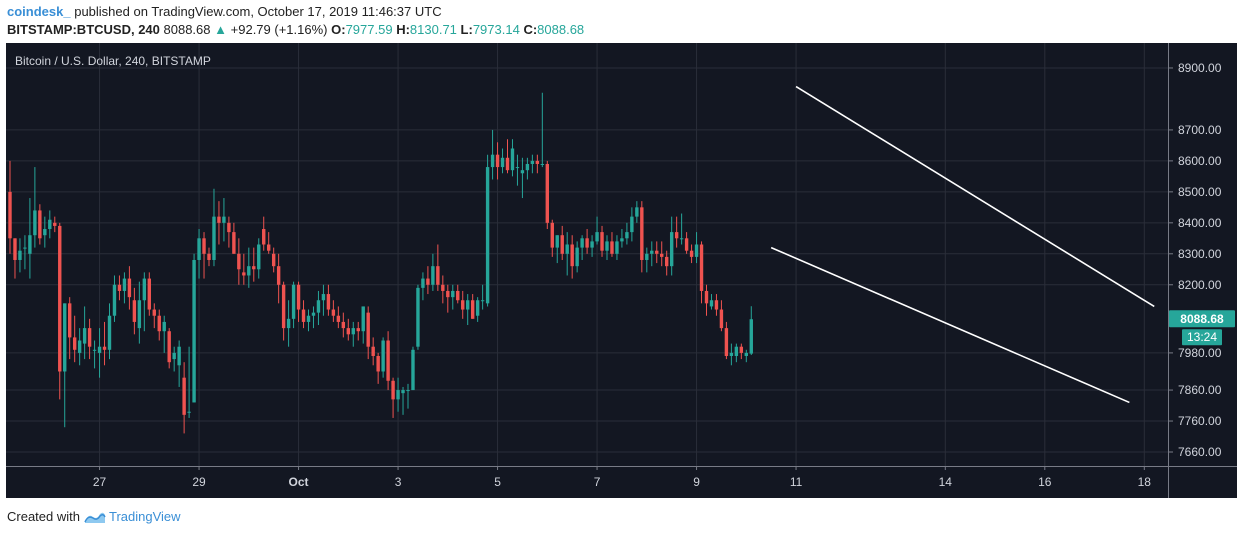 This screenshot has height=534, width=1242. I want to click on last-price: 8088.68, so click(187, 29).